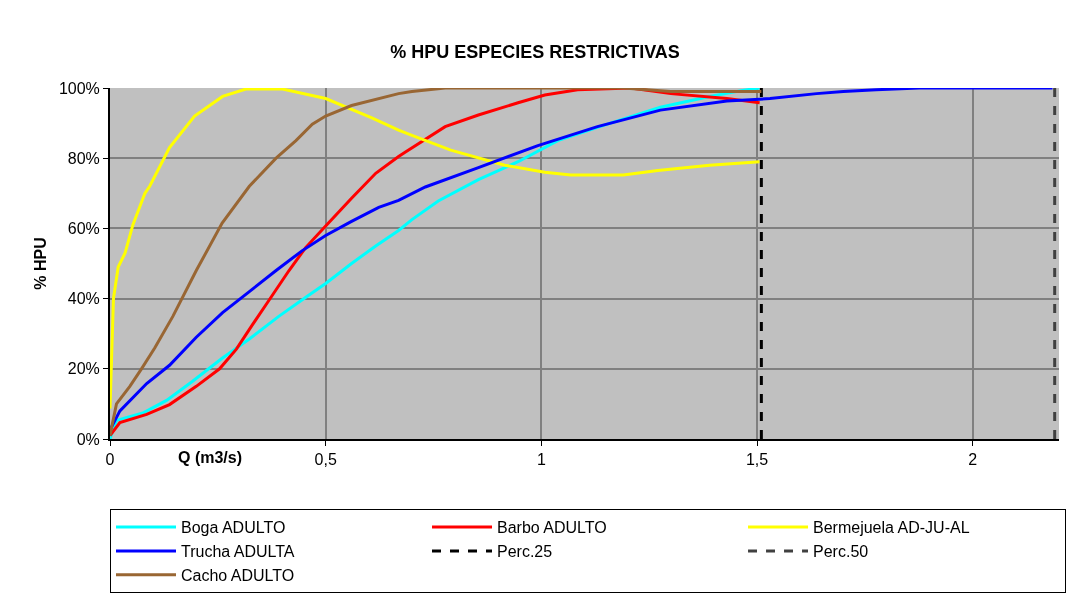  What do you see at coordinates (233, 528) in the screenshot?
I see `legend-label: Boga ADULTO` at bounding box center [233, 528].